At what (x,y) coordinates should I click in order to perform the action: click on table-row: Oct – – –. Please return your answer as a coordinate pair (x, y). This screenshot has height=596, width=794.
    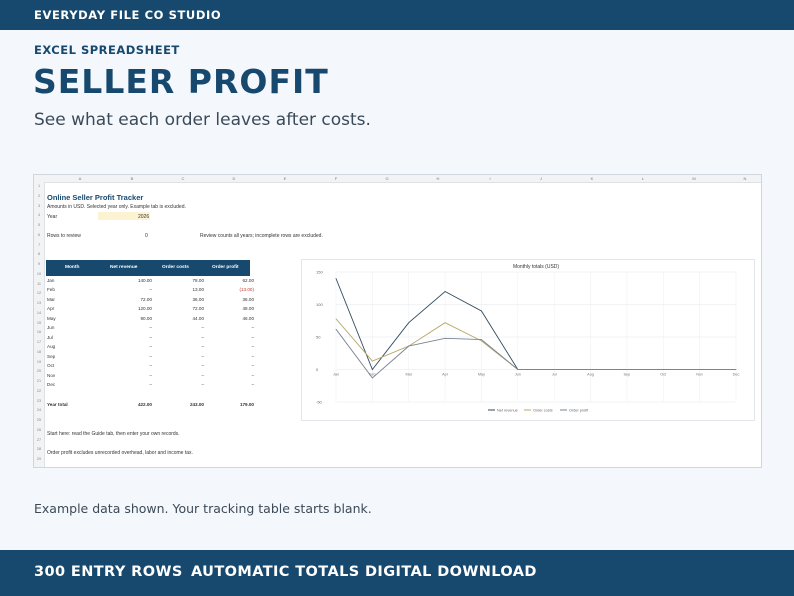
    Looking at the image, I should click on (150, 365).